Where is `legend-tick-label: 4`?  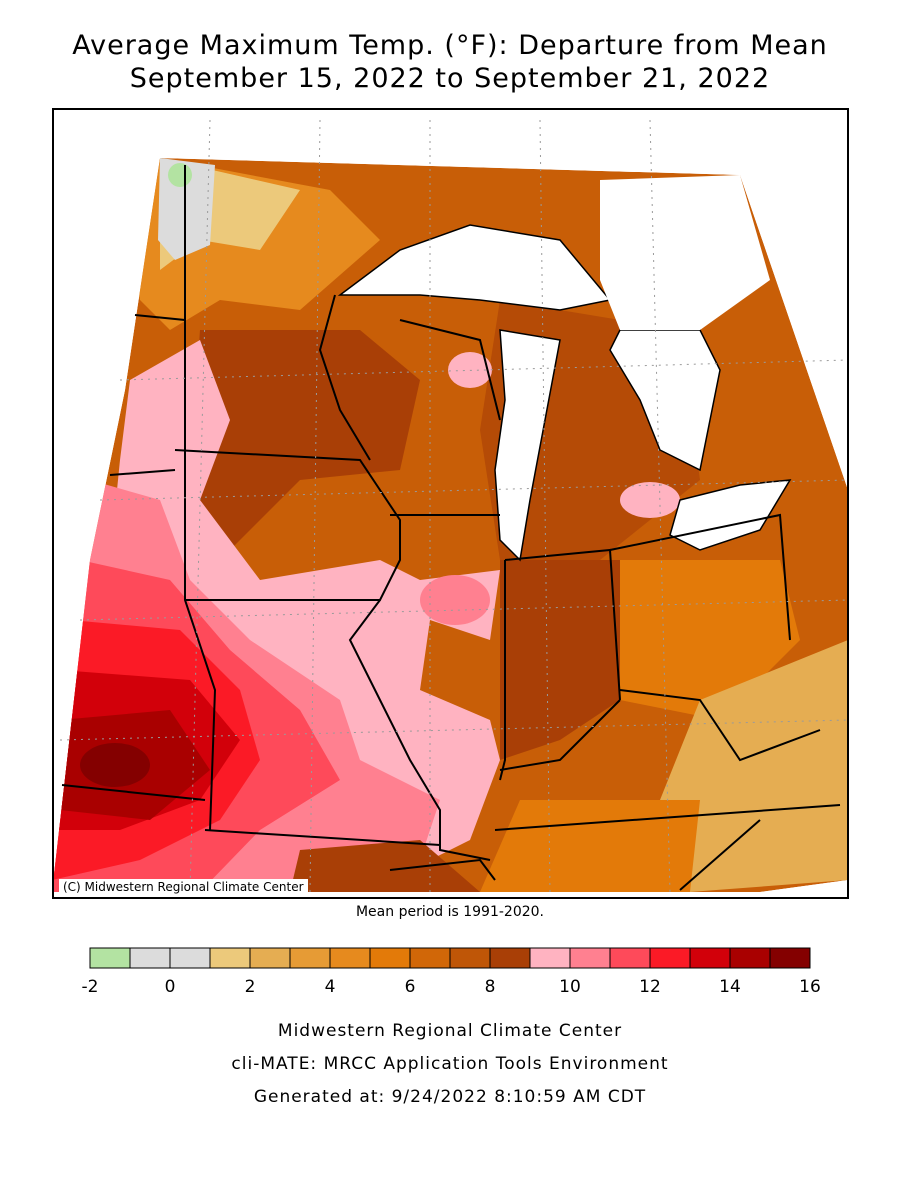 legend-tick-label: 4 is located at coordinates (330, 987).